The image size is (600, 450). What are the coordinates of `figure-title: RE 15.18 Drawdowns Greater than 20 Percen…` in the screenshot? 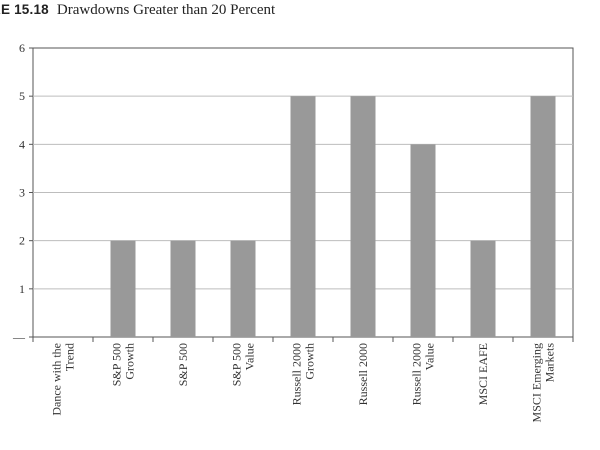 It's located at (137, 10).